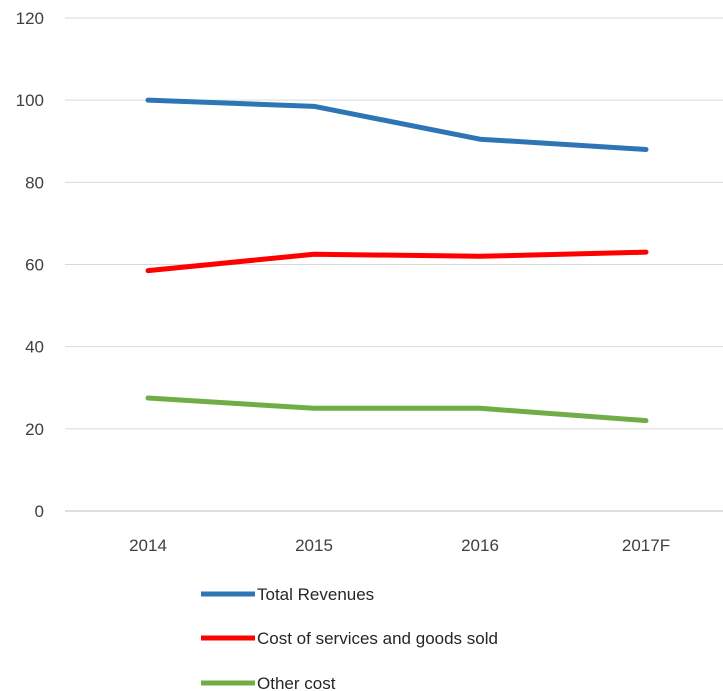  Describe the element at coordinates (315, 594) in the screenshot. I see `legend-label: Total Revenues` at that location.